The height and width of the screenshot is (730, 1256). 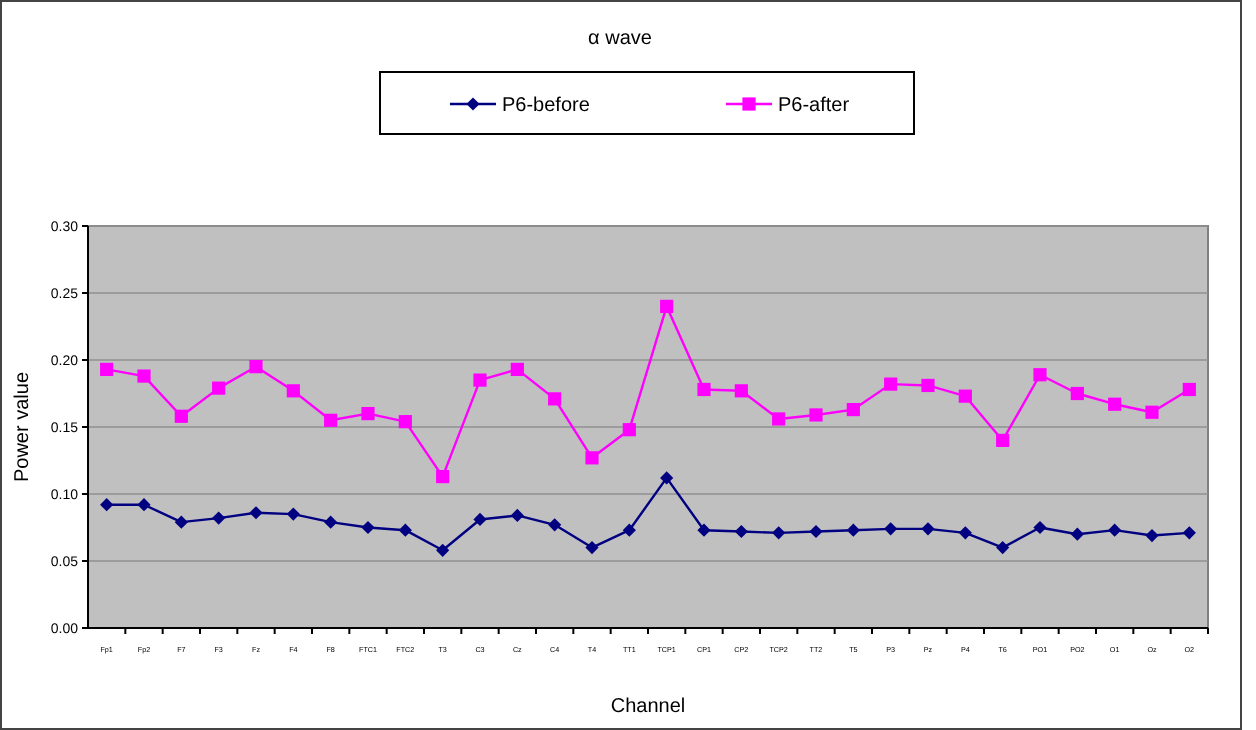 I want to click on chart-title: α wave, so click(x=620, y=39).